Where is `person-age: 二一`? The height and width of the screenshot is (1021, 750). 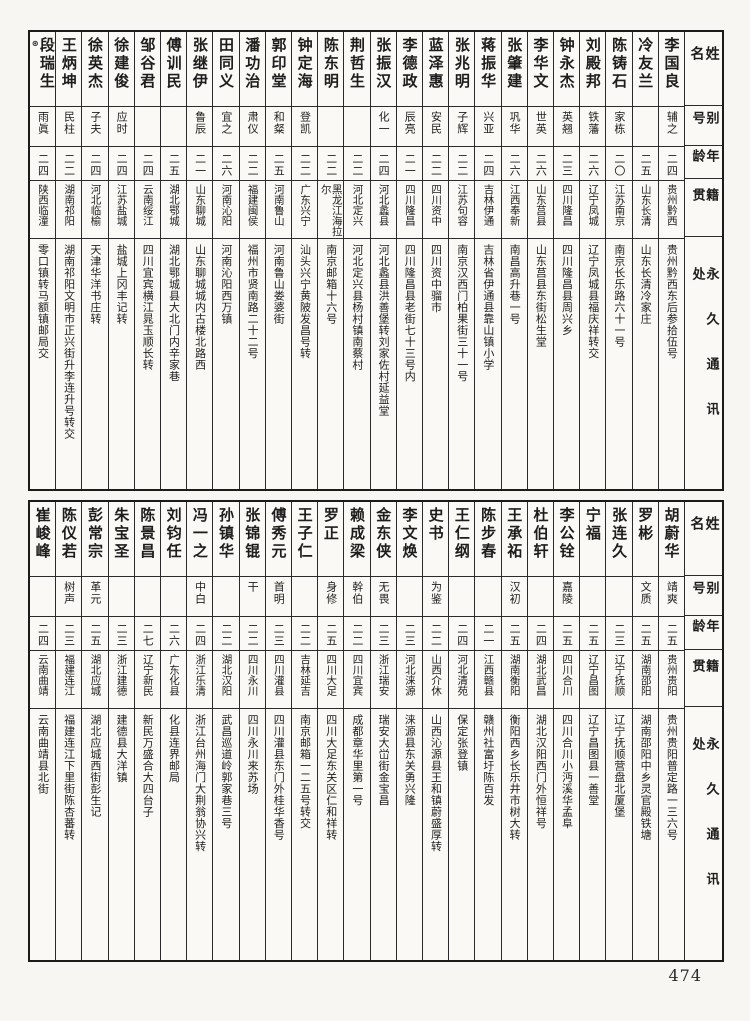 person-age: 二一 is located at coordinates (488, 633).